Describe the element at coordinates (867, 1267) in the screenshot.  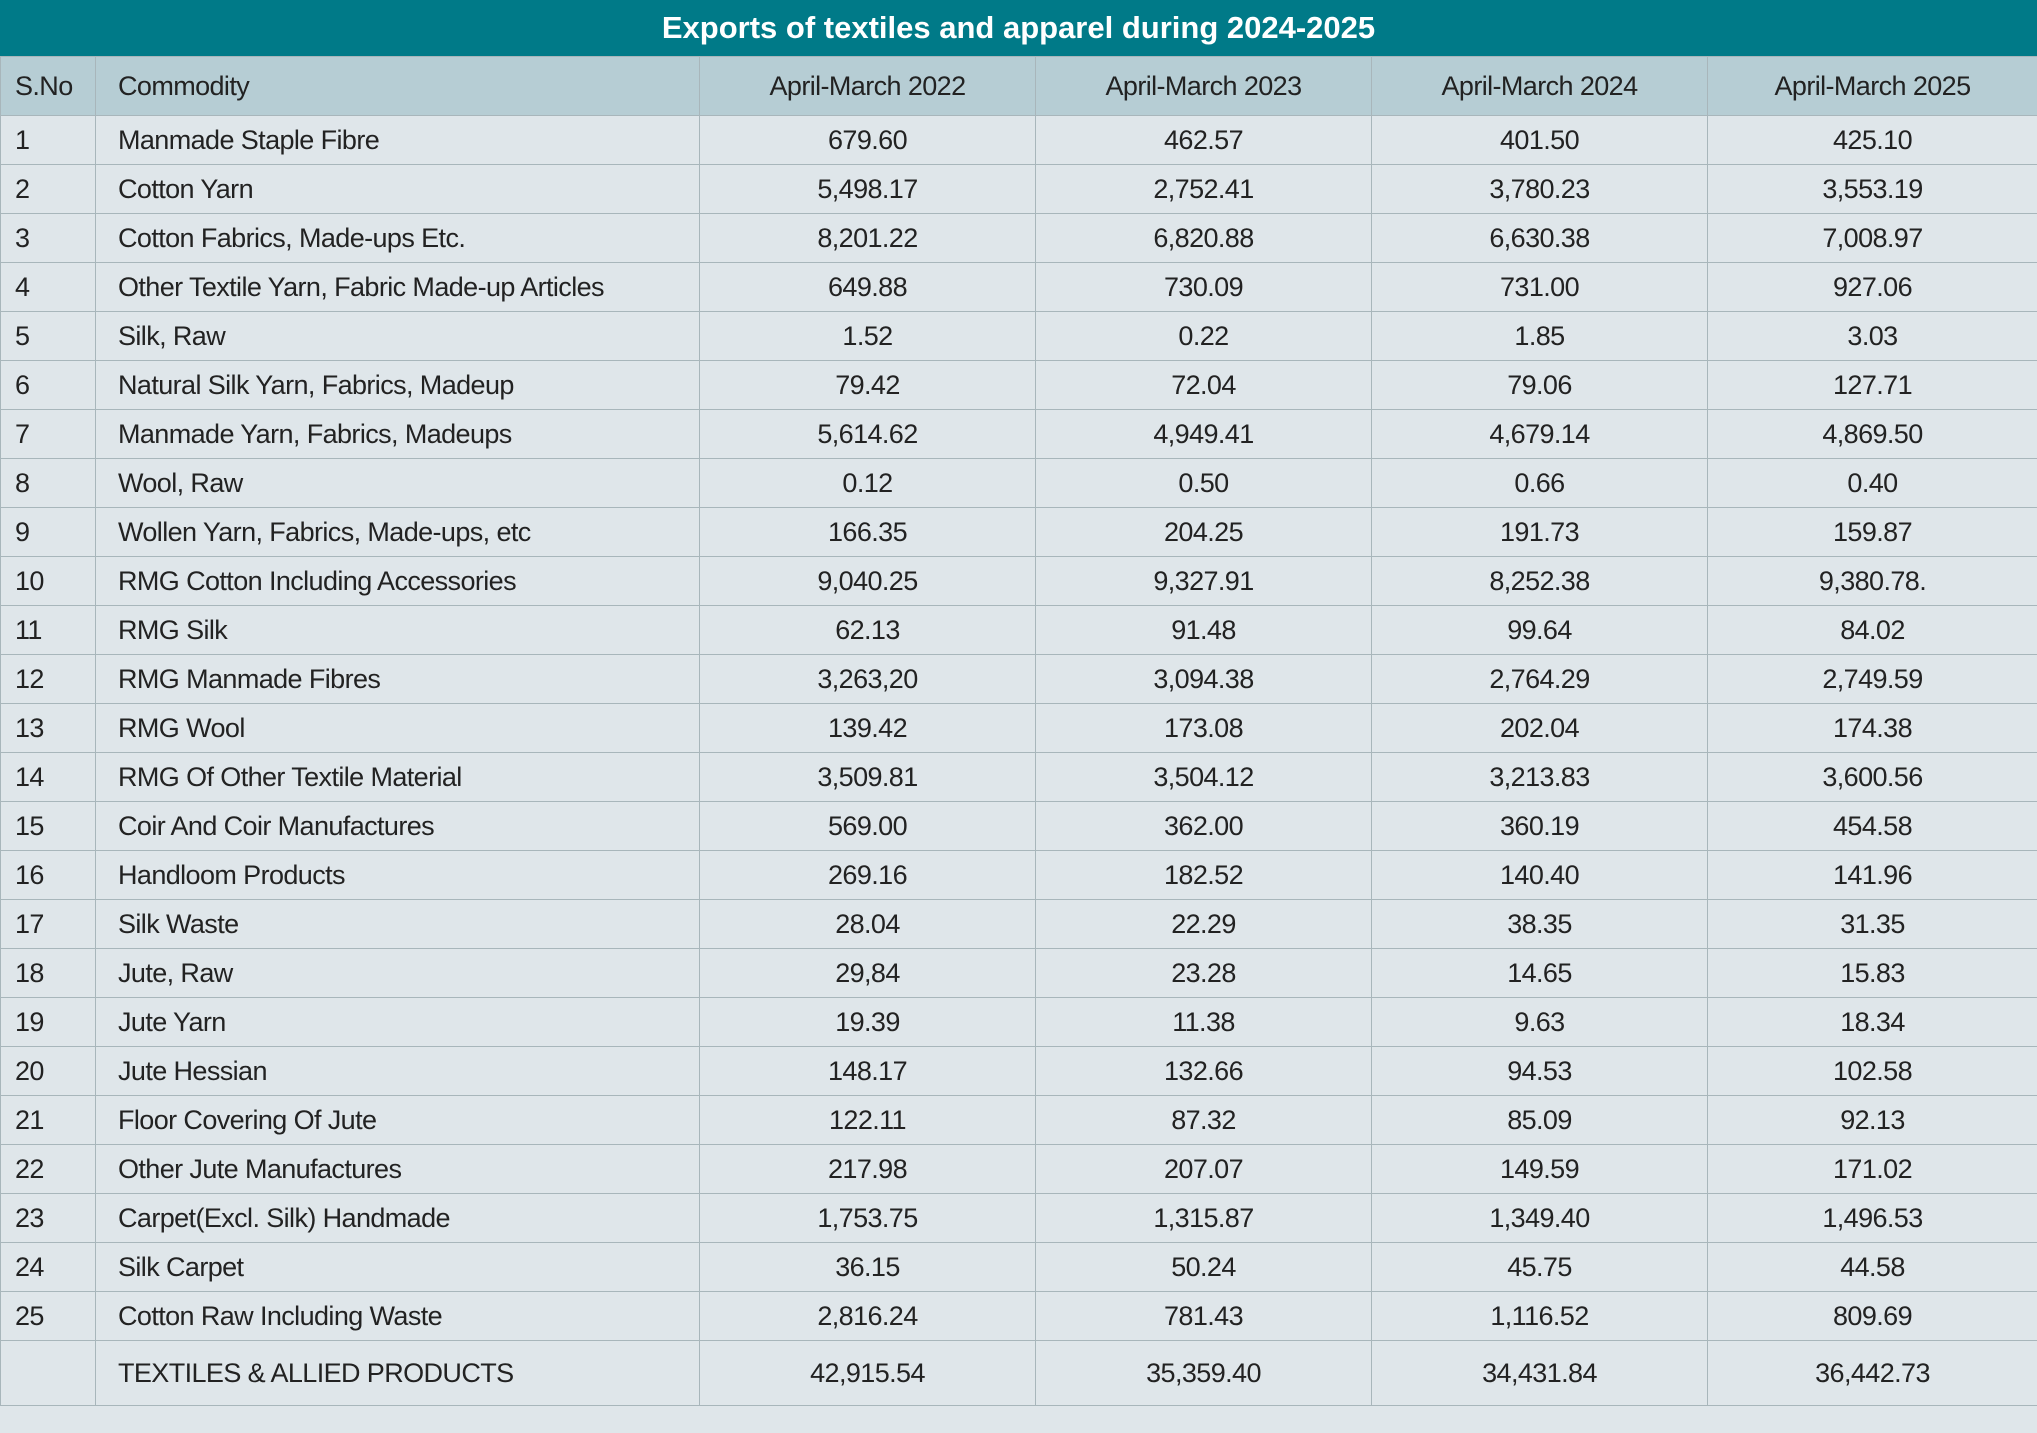
I see `value-cell: 36.15` at that location.